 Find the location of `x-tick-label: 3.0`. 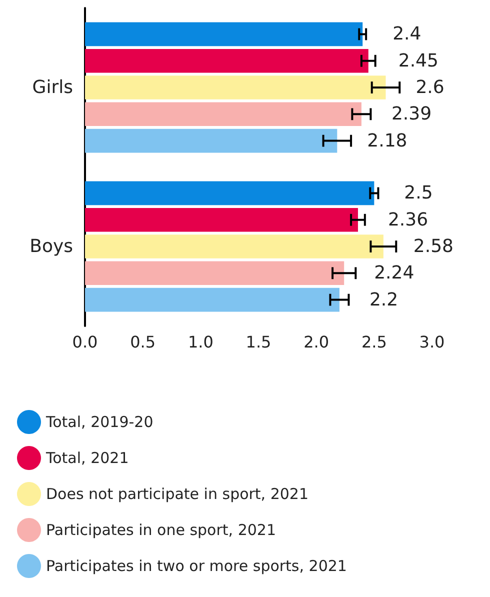

x-tick-label: 3.0 is located at coordinates (432, 342).